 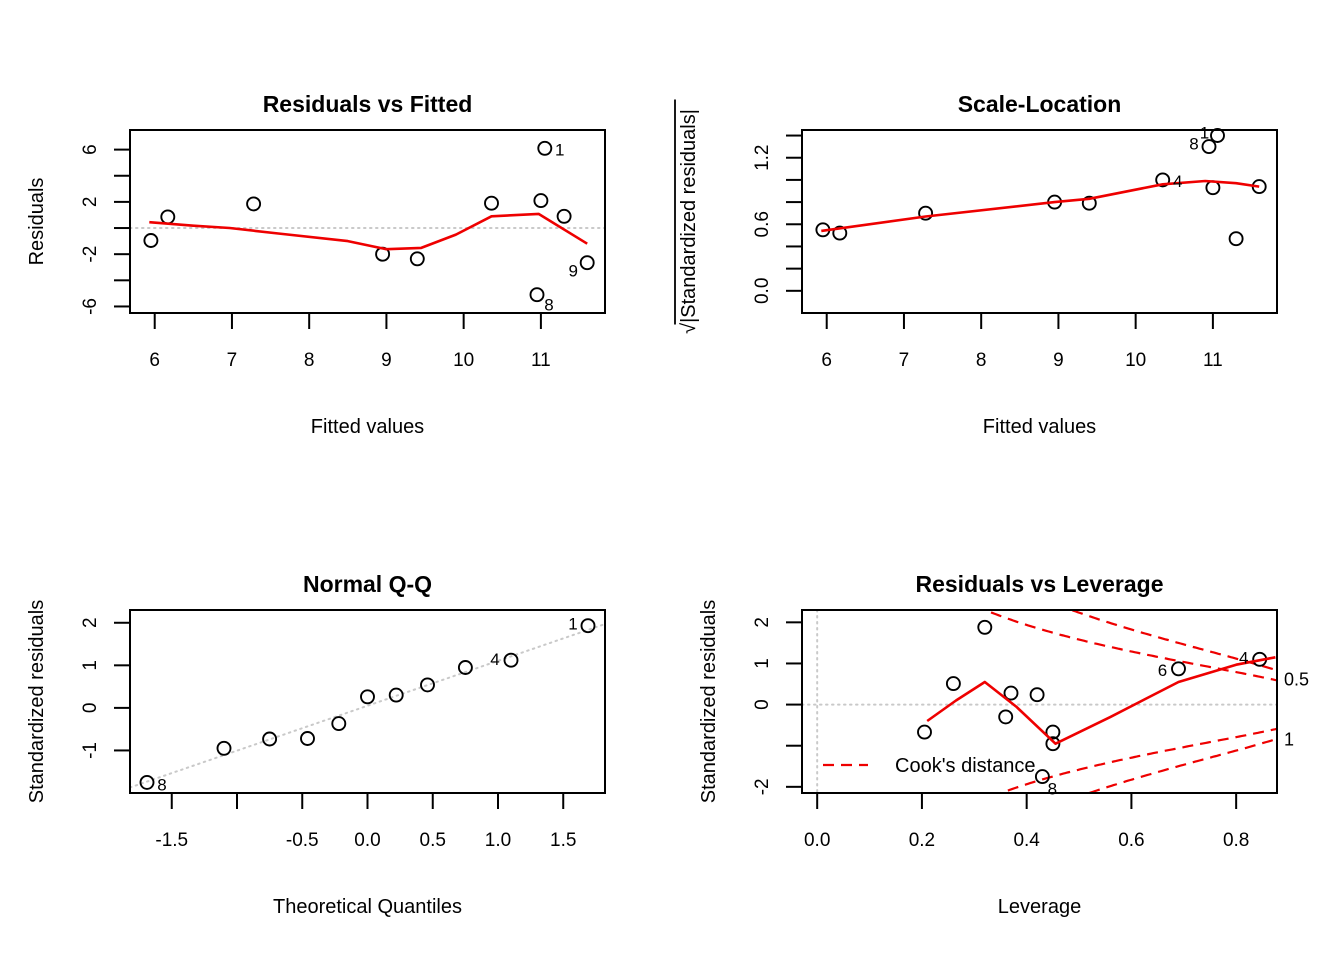 What do you see at coordinates (541, 360) in the screenshot?
I see `x-tick-label: 11` at bounding box center [541, 360].